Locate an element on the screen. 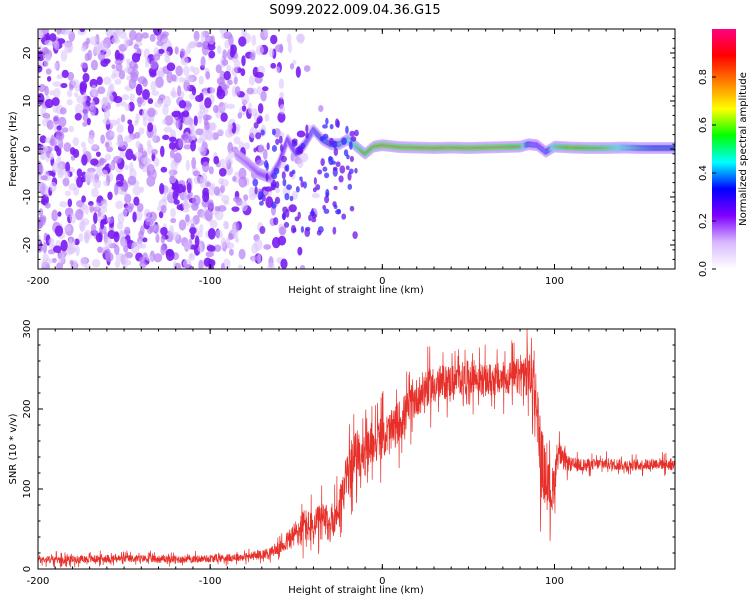  x-tick-label: -100 is located at coordinates (210, 281).